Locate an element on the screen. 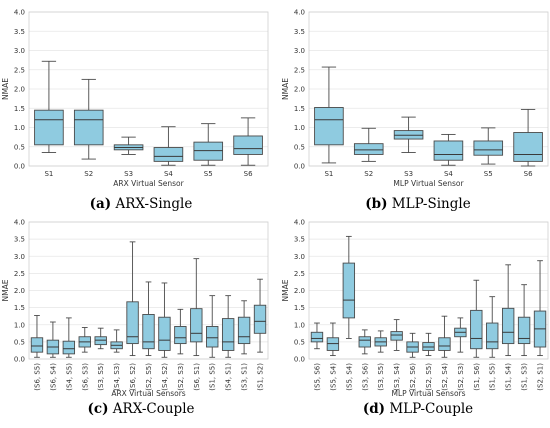  x-tick-label: S6 is located at coordinates (248, 174).